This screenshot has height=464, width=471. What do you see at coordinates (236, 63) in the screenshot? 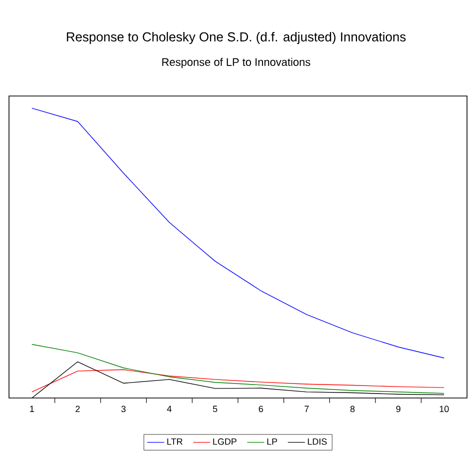
I see `chart-subtitle: Response of LP to Innovations` at bounding box center [236, 63].